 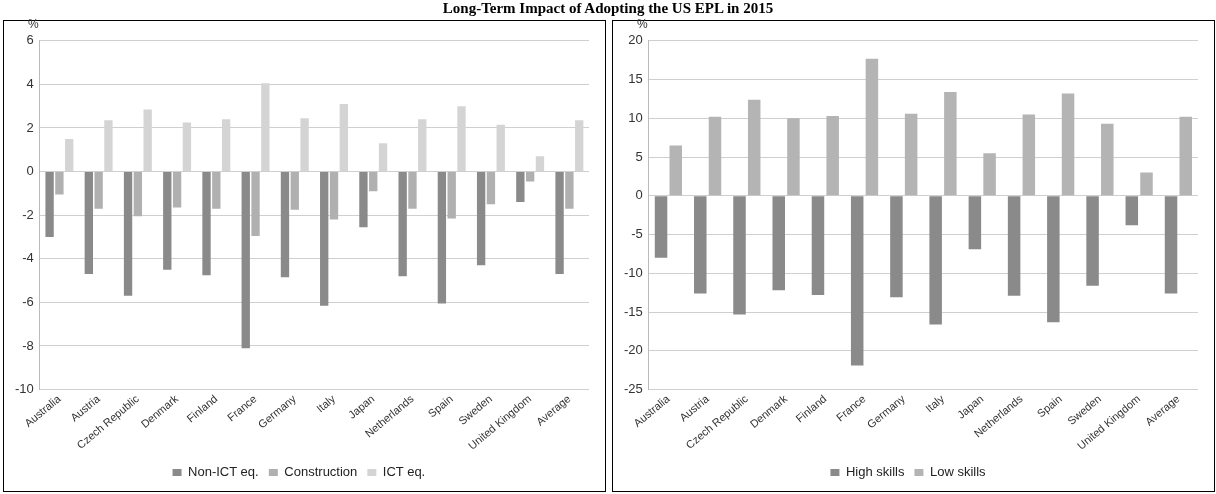 What do you see at coordinates (321, 472) in the screenshot?
I see `legend-label: Construction` at bounding box center [321, 472].